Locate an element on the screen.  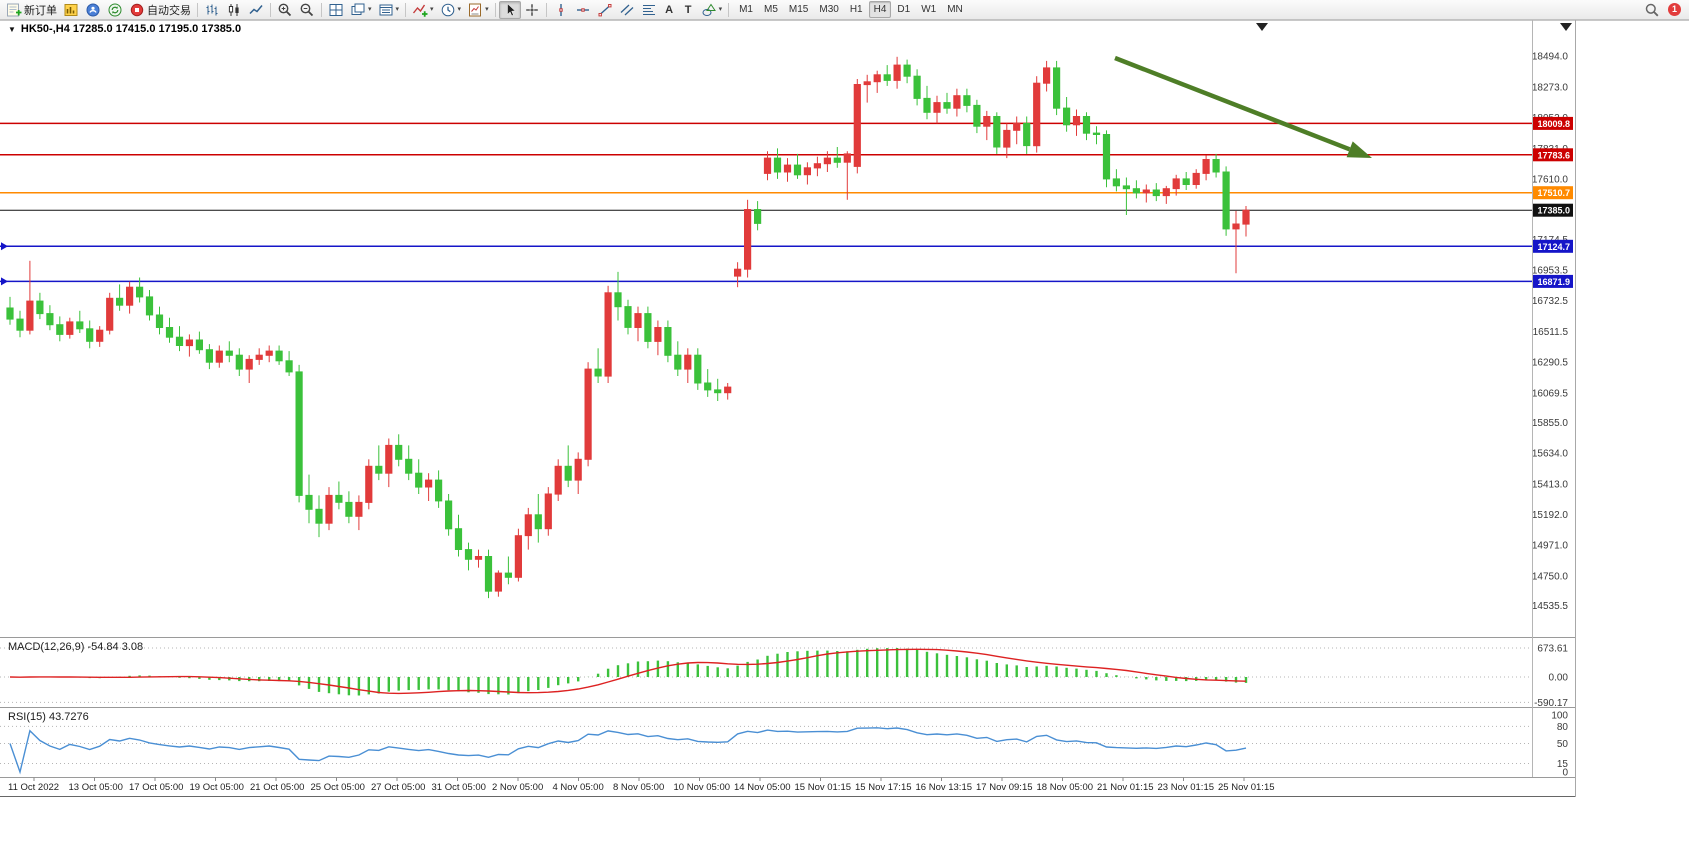
tile-windows-icon is located at coordinates (336, 9).